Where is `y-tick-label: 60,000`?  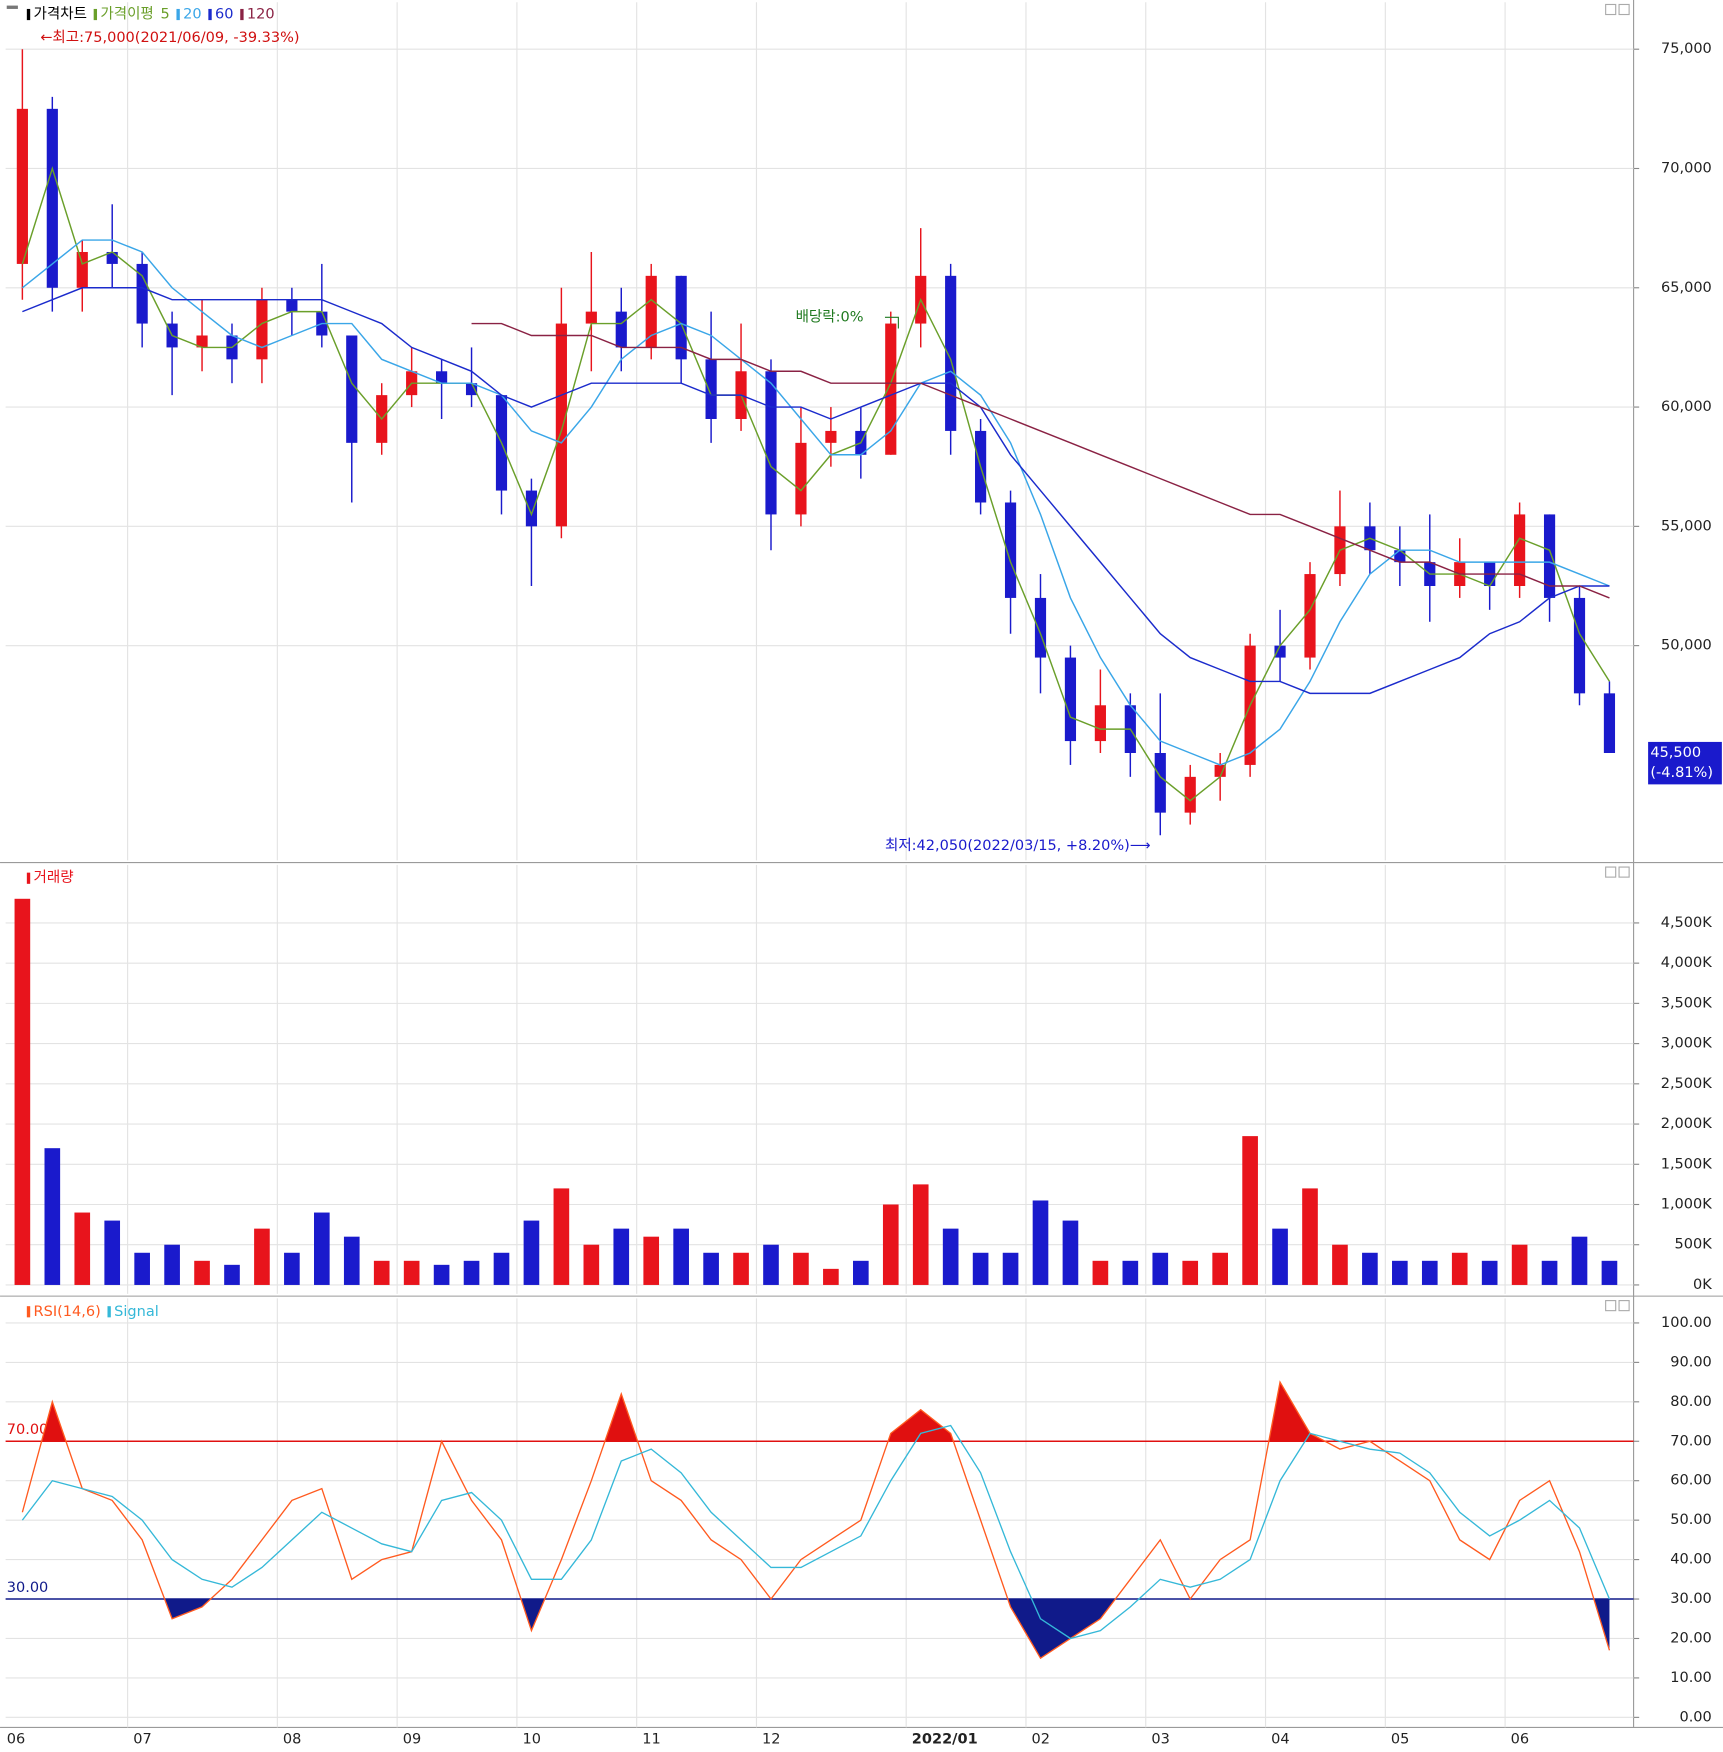 y-tick-label: 60,000 is located at coordinates (1686, 407).